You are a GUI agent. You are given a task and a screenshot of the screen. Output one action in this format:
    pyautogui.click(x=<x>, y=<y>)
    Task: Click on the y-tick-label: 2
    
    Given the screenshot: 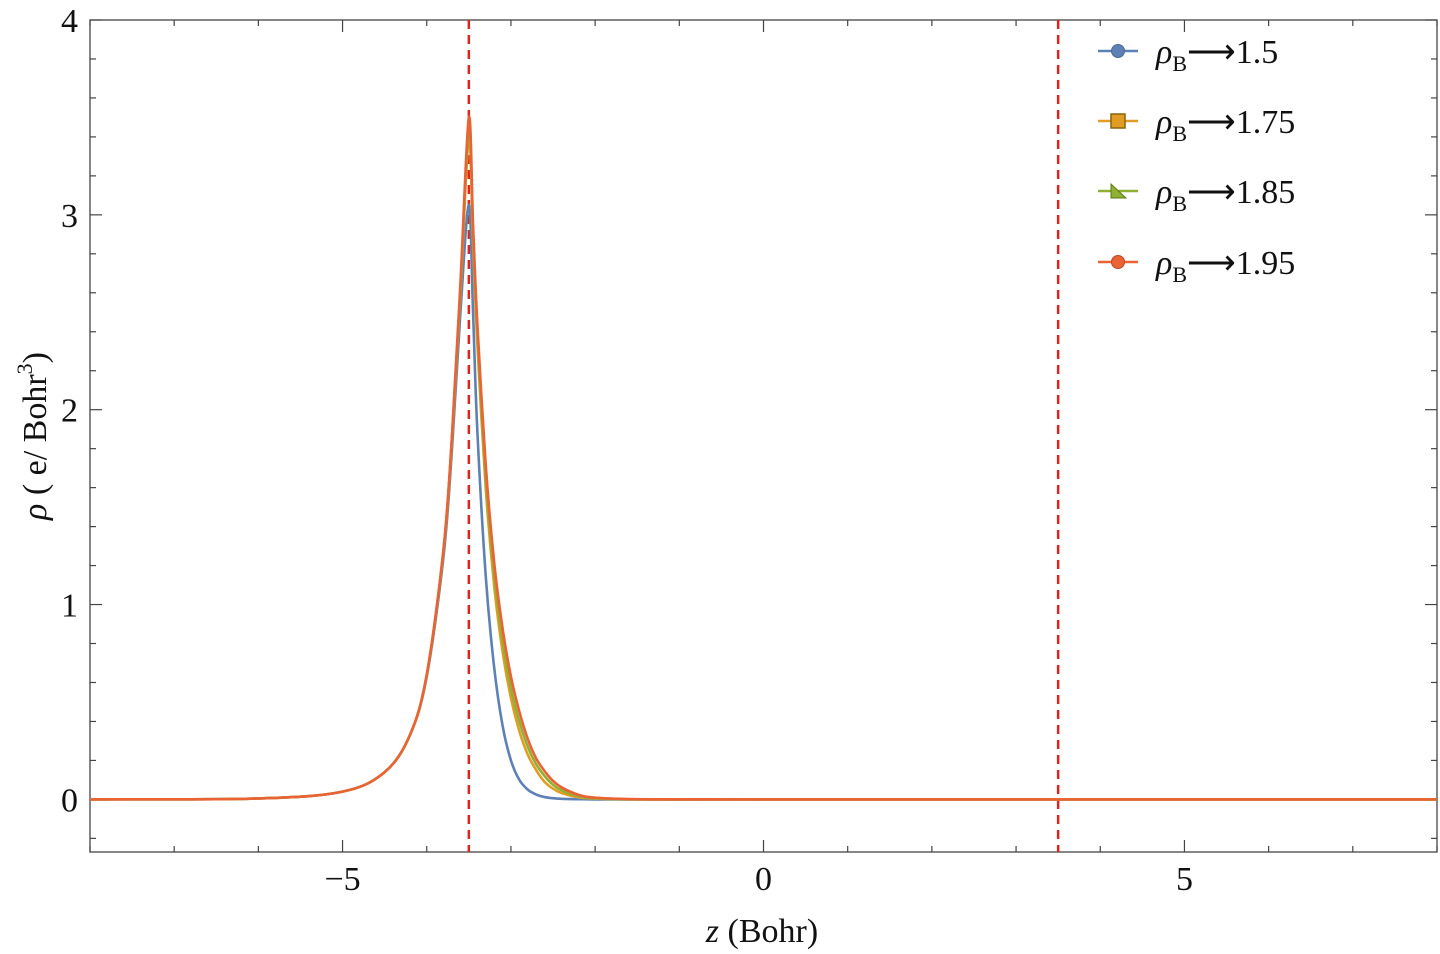 What is the action you would take?
    pyautogui.click(x=69, y=411)
    